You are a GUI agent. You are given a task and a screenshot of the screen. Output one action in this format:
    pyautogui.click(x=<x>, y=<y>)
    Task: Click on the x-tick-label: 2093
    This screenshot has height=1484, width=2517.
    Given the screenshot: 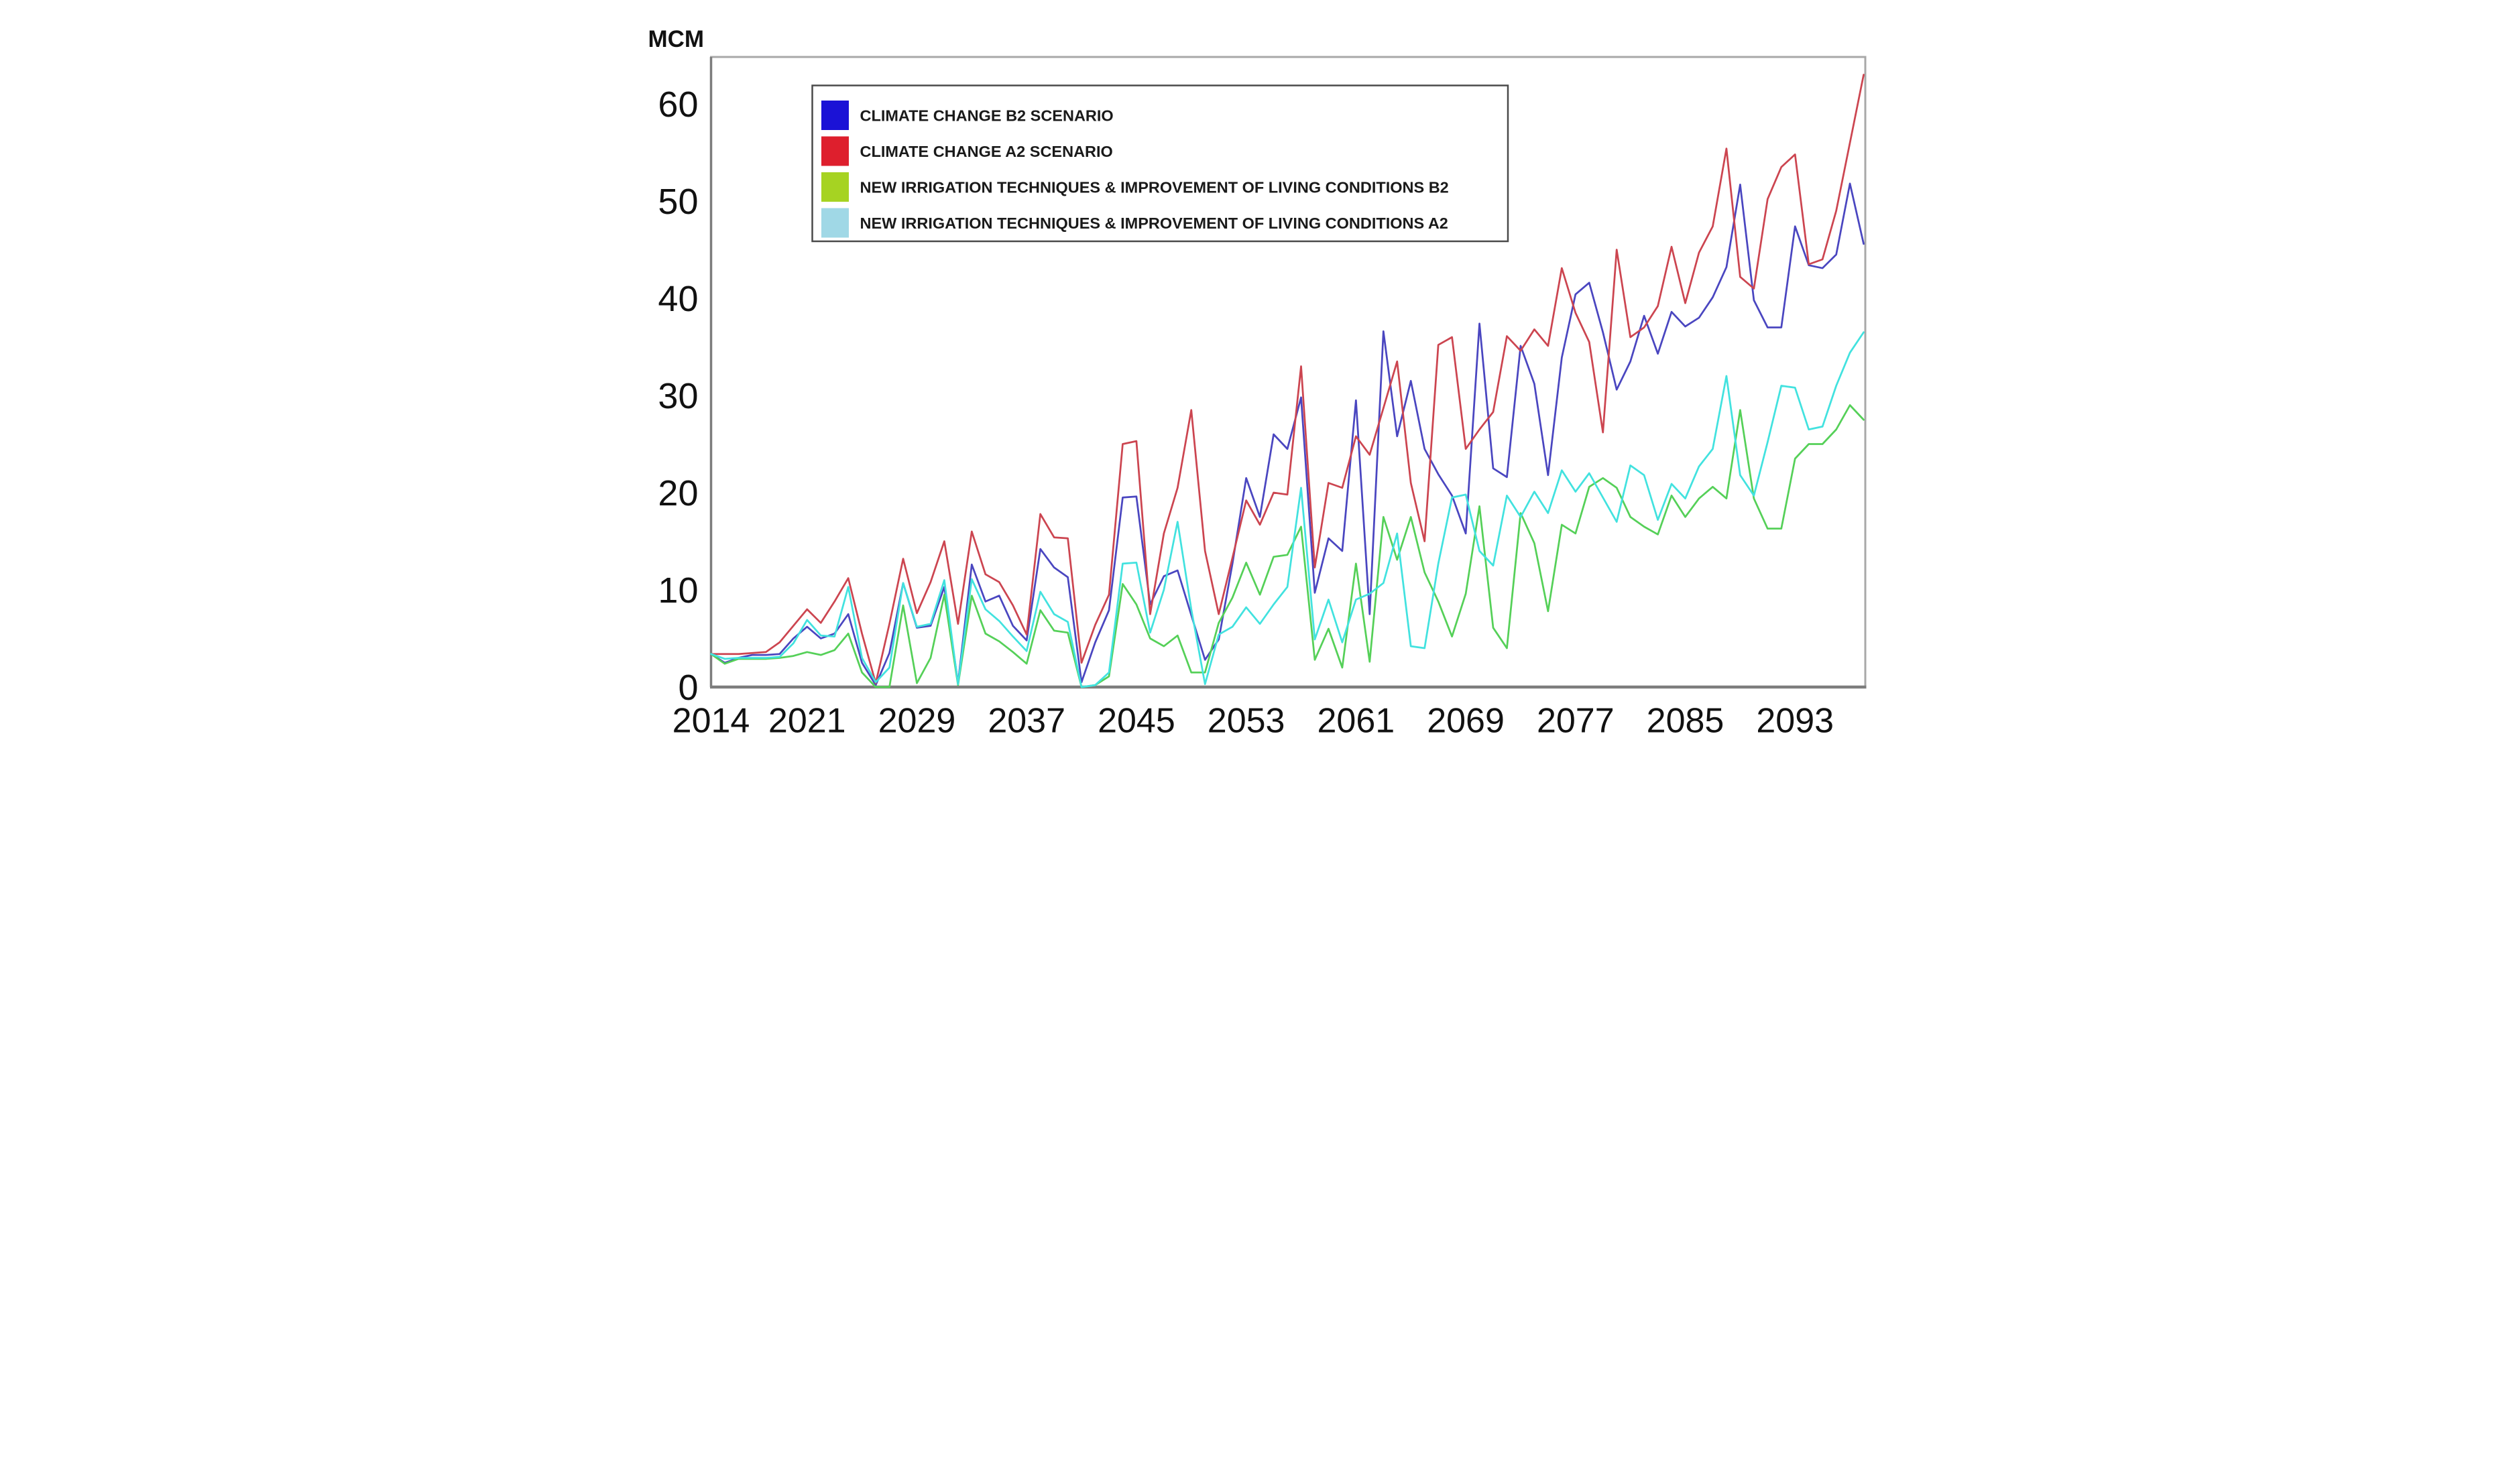 What is the action you would take?
    pyautogui.click(x=1795, y=721)
    